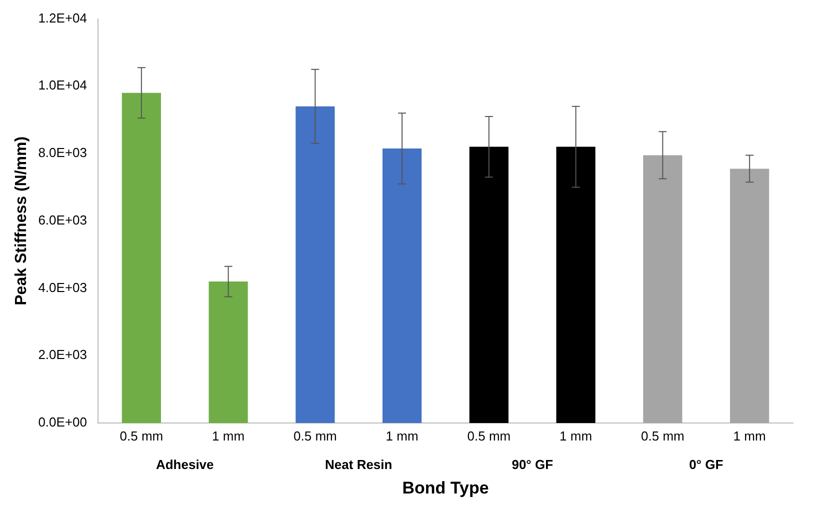 The width and height of the screenshot is (818, 521). I want to click on y-tick-label: 2.0E+03, so click(62, 354).